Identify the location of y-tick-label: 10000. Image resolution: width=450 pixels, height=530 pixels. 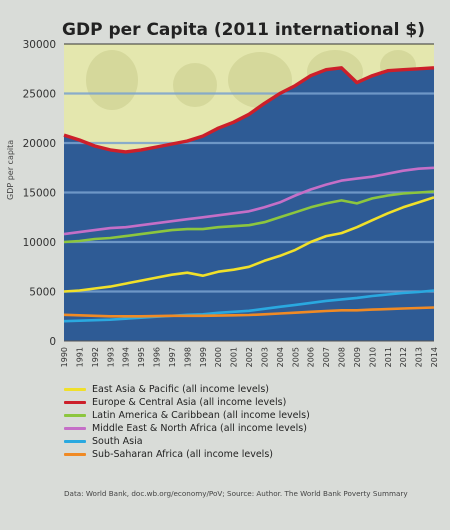
(39, 243).